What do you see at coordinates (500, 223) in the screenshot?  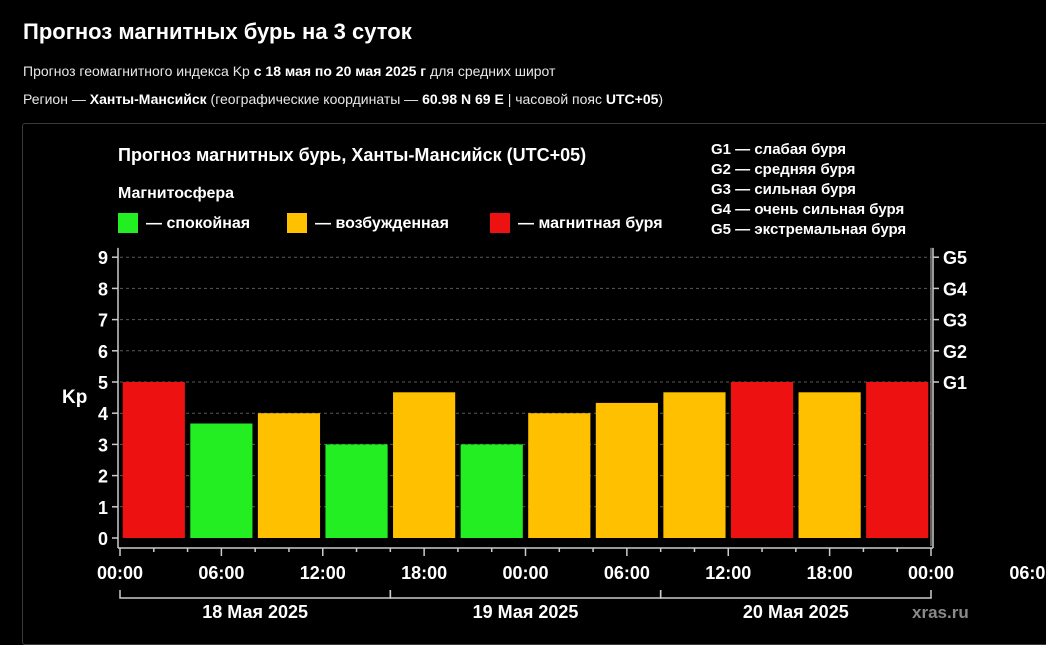 I see `legend-swatch-storm` at bounding box center [500, 223].